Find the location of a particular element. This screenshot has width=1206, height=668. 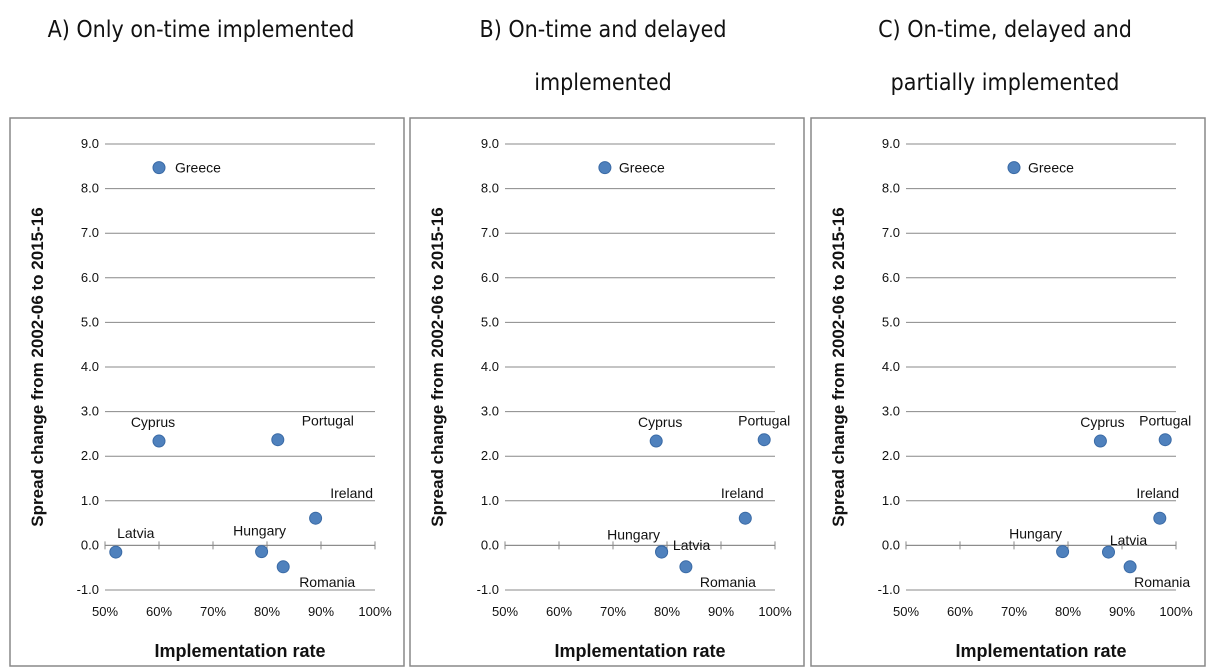

panel-c-title-line1: C) On-time, delayed and is located at coordinates (1005, 30).